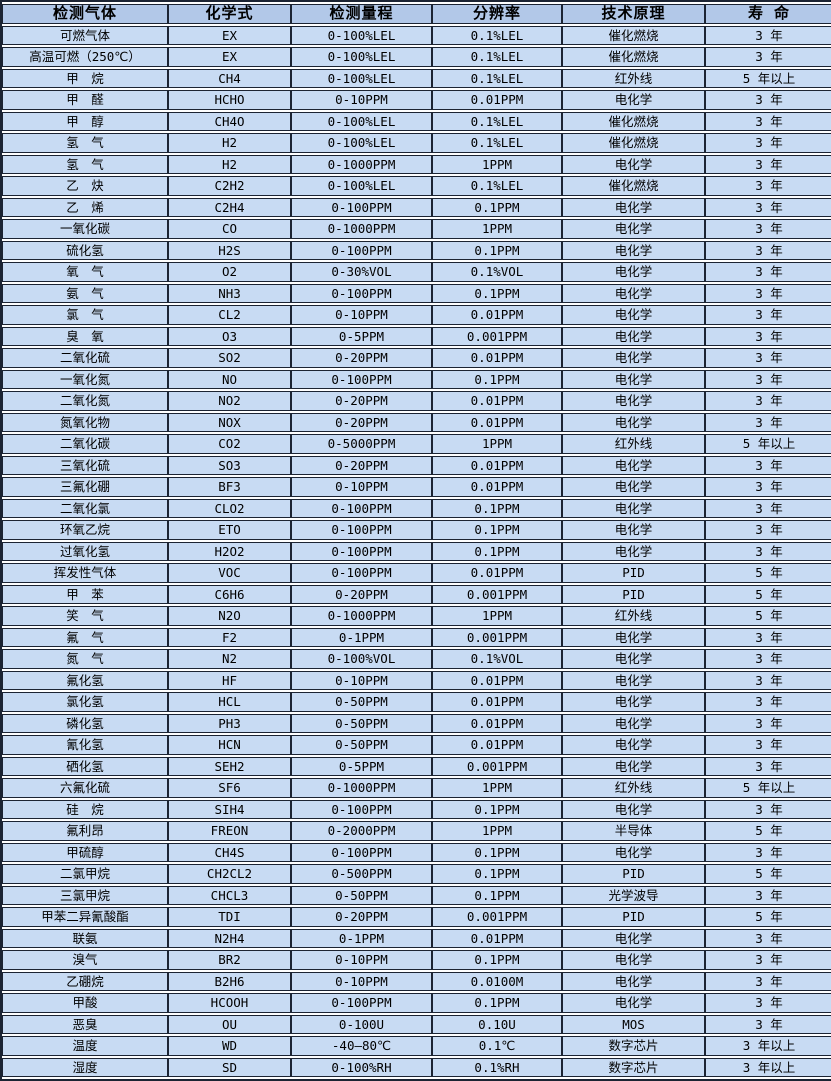 The image size is (831, 1081). Describe the element at coordinates (85, 422) in the screenshot. I see `gas-name-cell: 氮氧化物` at that location.